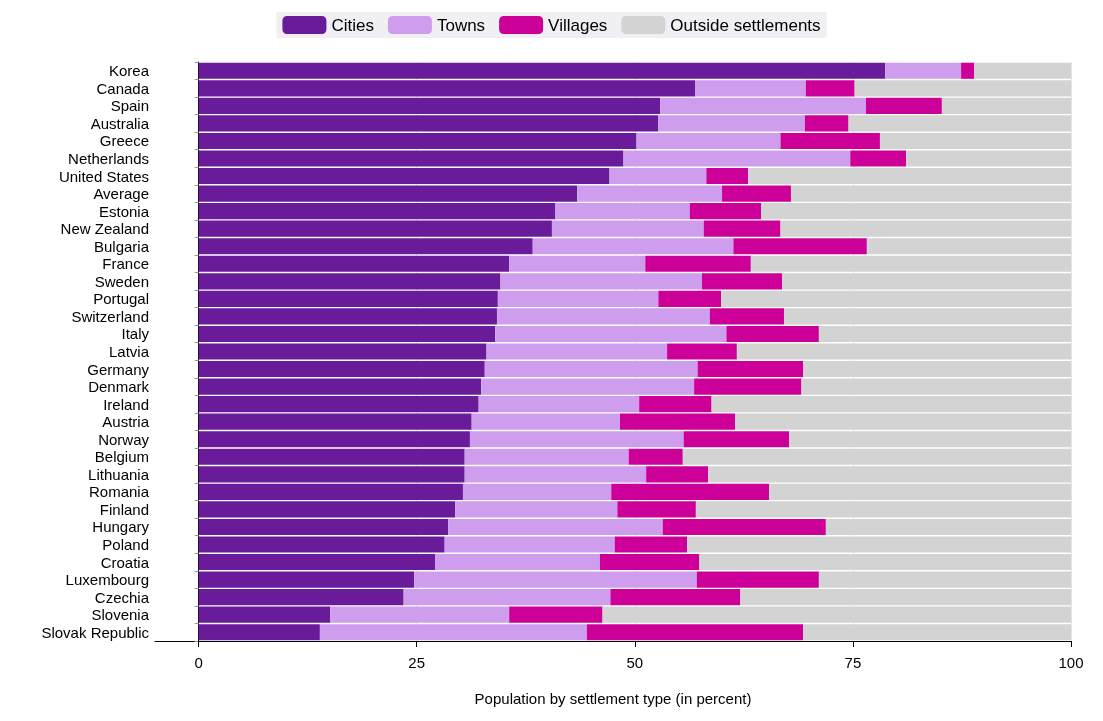  What do you see at coordinates (125, 264) in the screenshot?
I see `y-tick-label: France` at bounding box center [125, 264].